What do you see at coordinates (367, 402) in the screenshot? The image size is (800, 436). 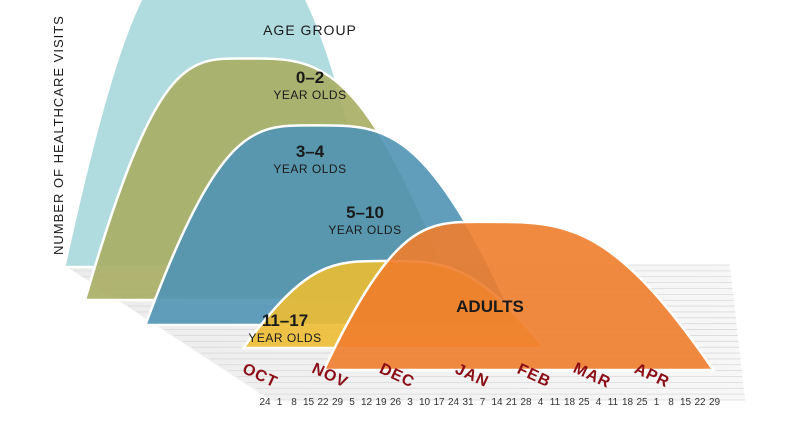 I see `day-tick: 12` at bounding box center [367, 402].